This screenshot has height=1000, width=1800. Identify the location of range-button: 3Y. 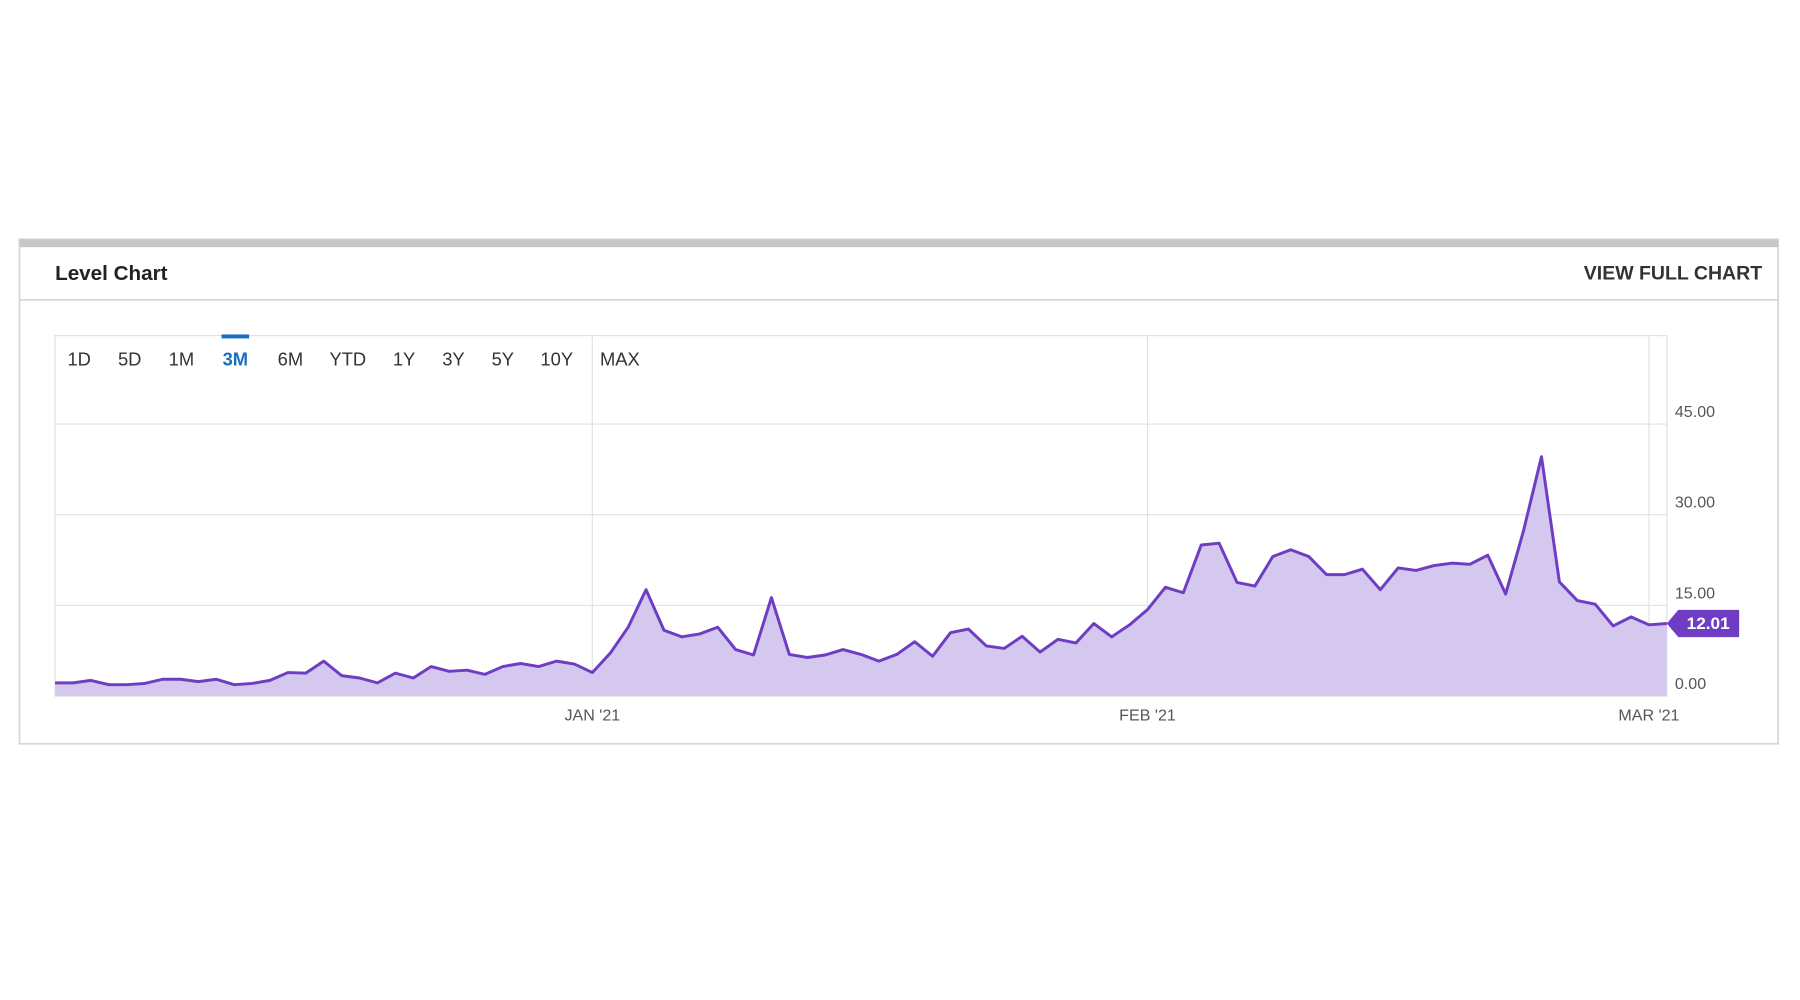
(453, 358).